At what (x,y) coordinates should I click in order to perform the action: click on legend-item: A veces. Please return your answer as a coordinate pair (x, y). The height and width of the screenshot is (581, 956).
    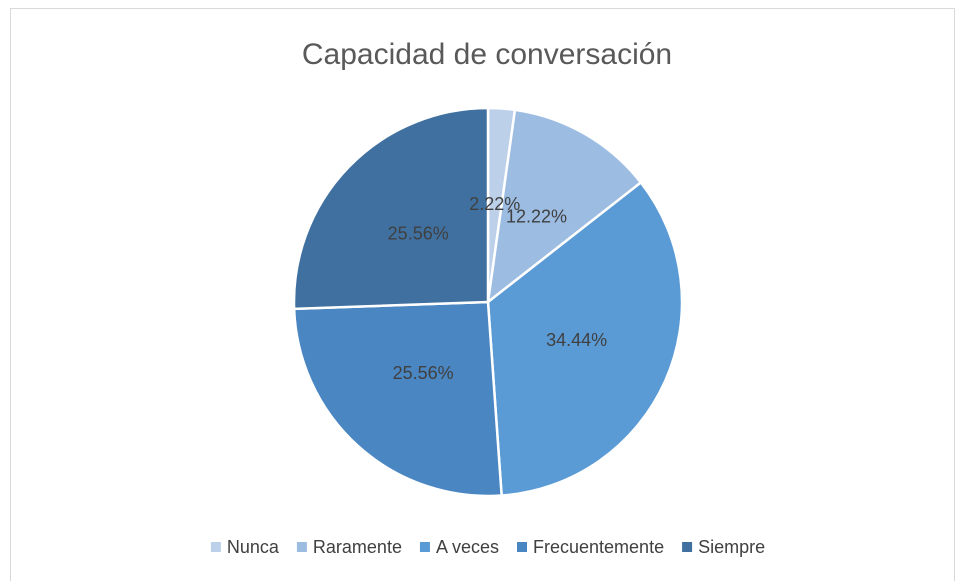
    Looking at the image, I should click on (459, 547).